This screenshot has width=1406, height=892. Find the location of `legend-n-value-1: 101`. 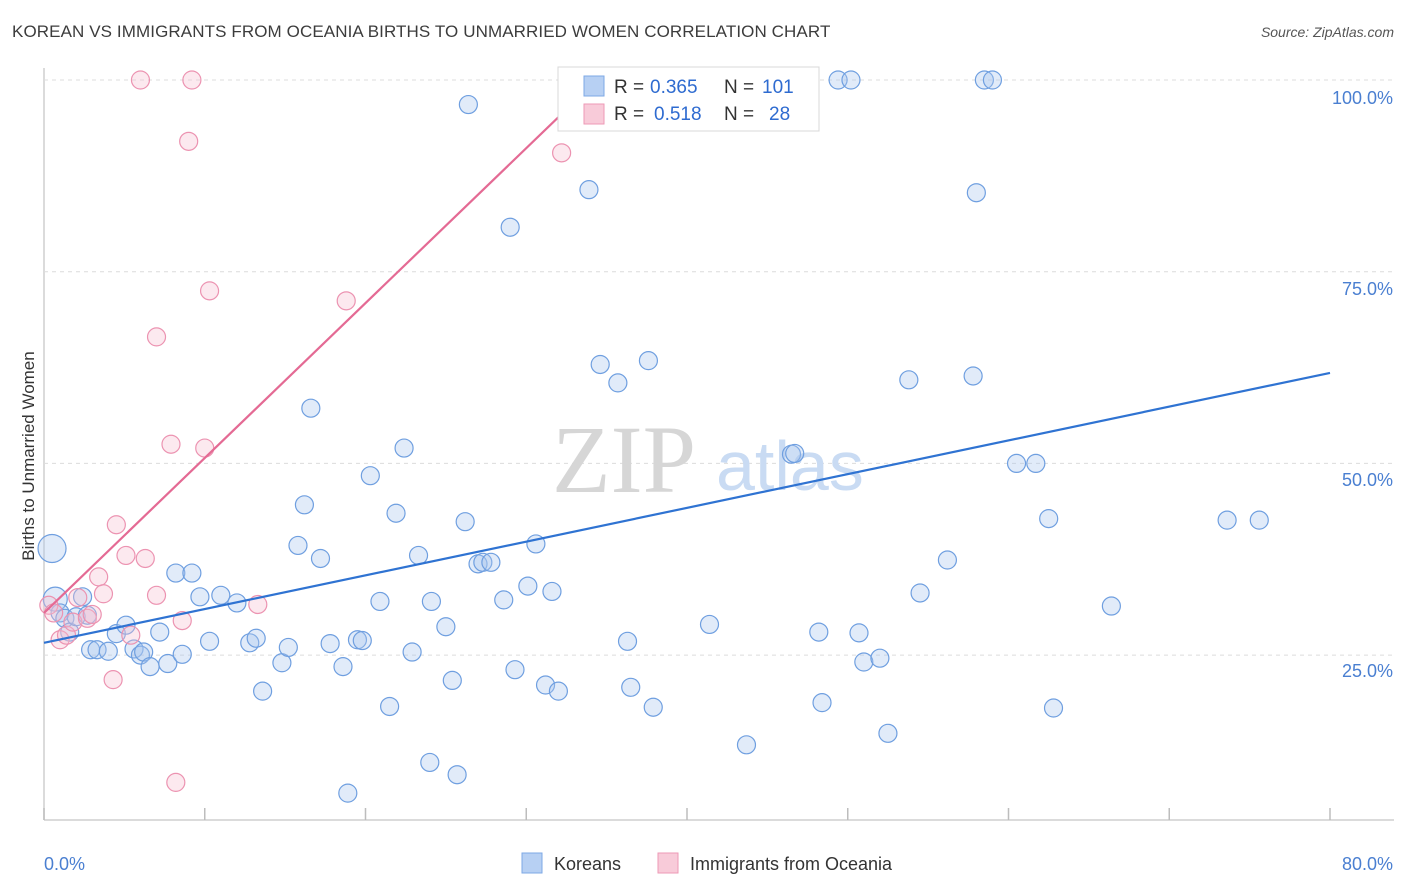

legend-n-value-1: 101 is located at coordinates (778, 87).